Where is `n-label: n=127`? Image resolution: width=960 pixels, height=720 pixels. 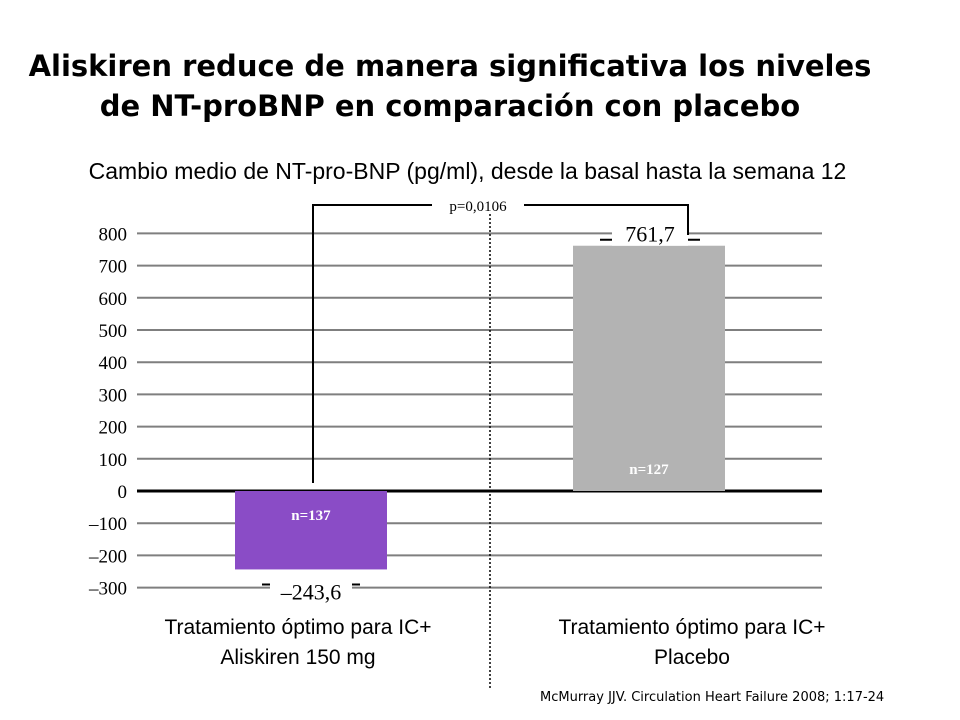
n-label: n=127 is located at coordinates (649, 470).